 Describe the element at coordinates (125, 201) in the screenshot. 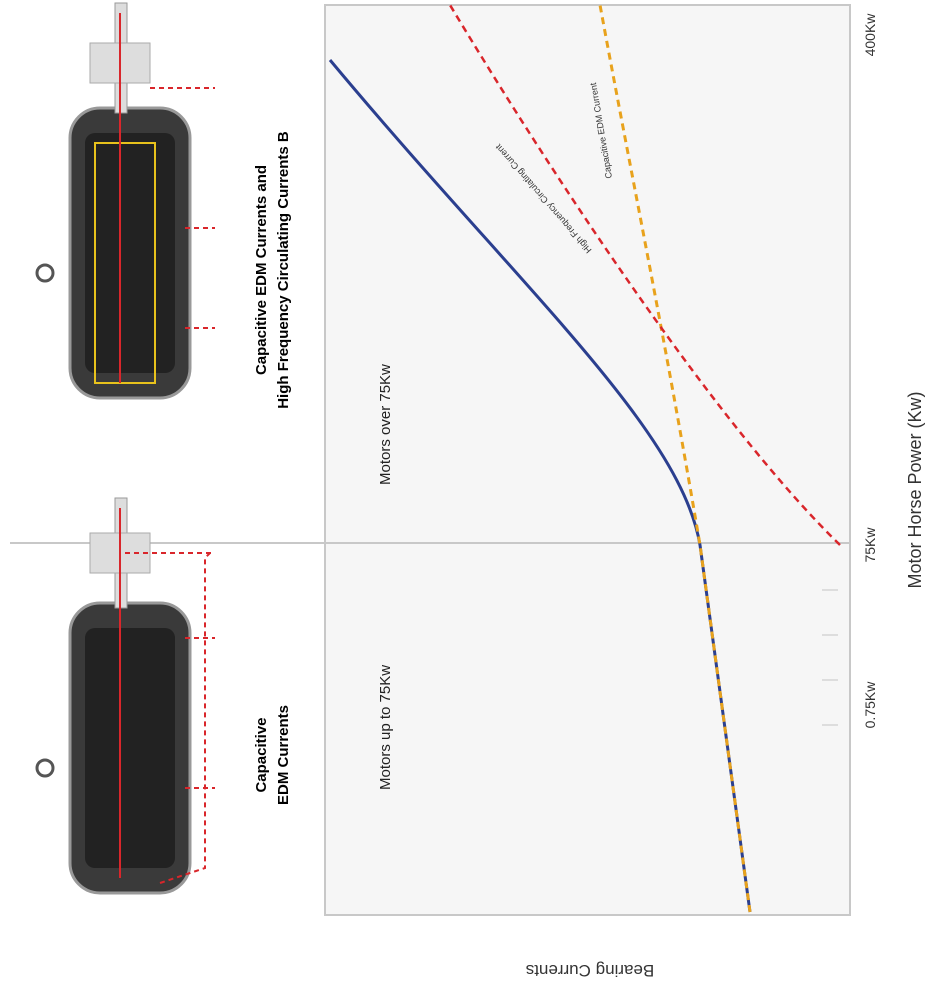

I see `motor-right` at that location.